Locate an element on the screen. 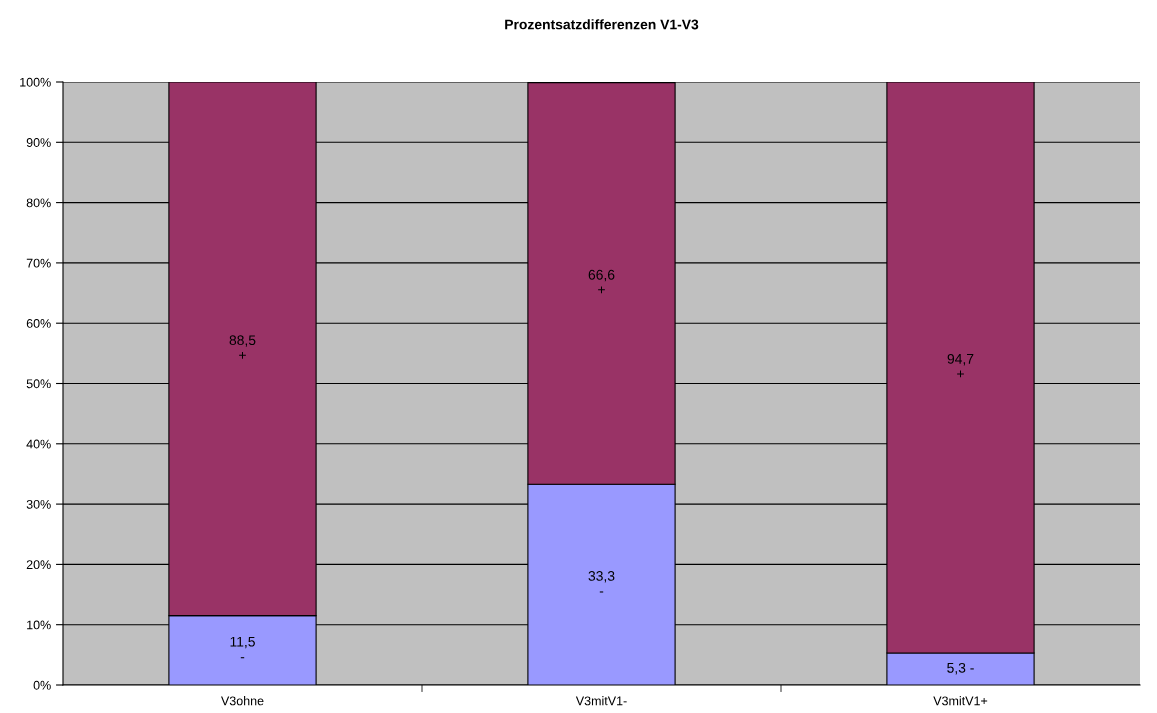 The height and width of the screenshot is (713, 1157). y-tick-label: 60% is located at coordinates (38, 323).